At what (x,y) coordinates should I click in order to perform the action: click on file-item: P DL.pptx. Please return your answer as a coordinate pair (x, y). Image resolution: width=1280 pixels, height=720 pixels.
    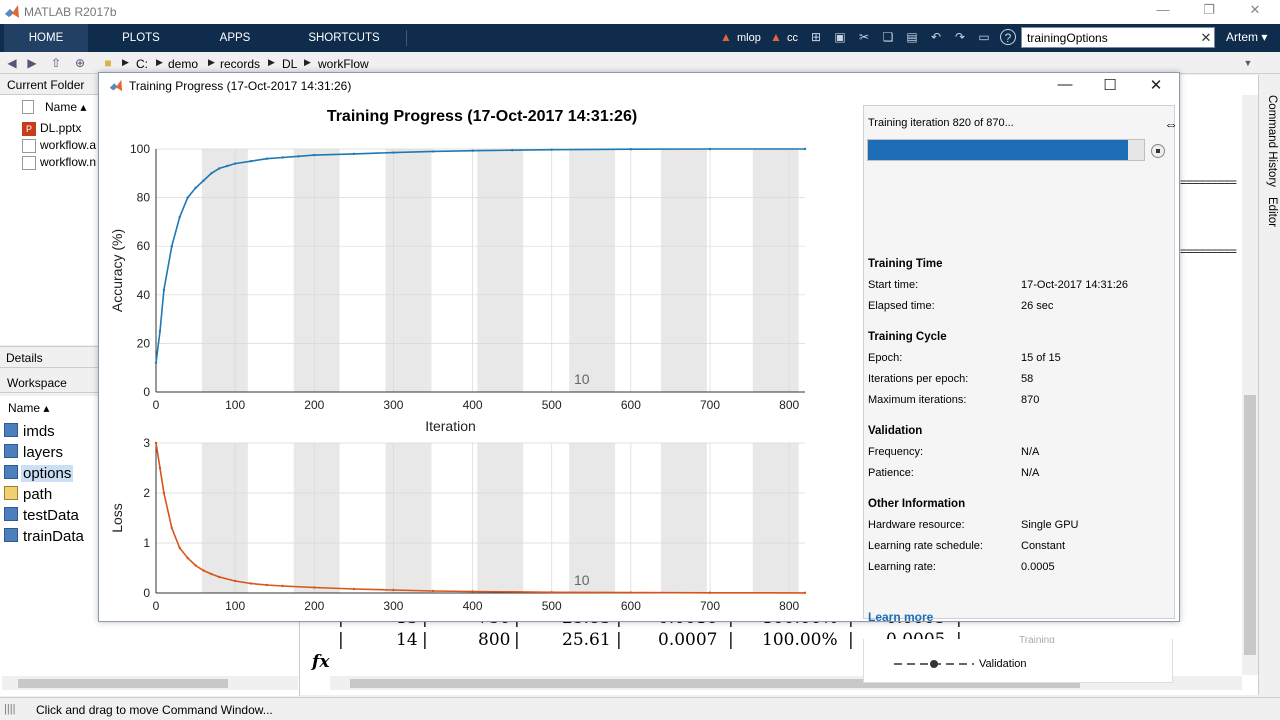
    Looking at the image, I should click on (51, 129).